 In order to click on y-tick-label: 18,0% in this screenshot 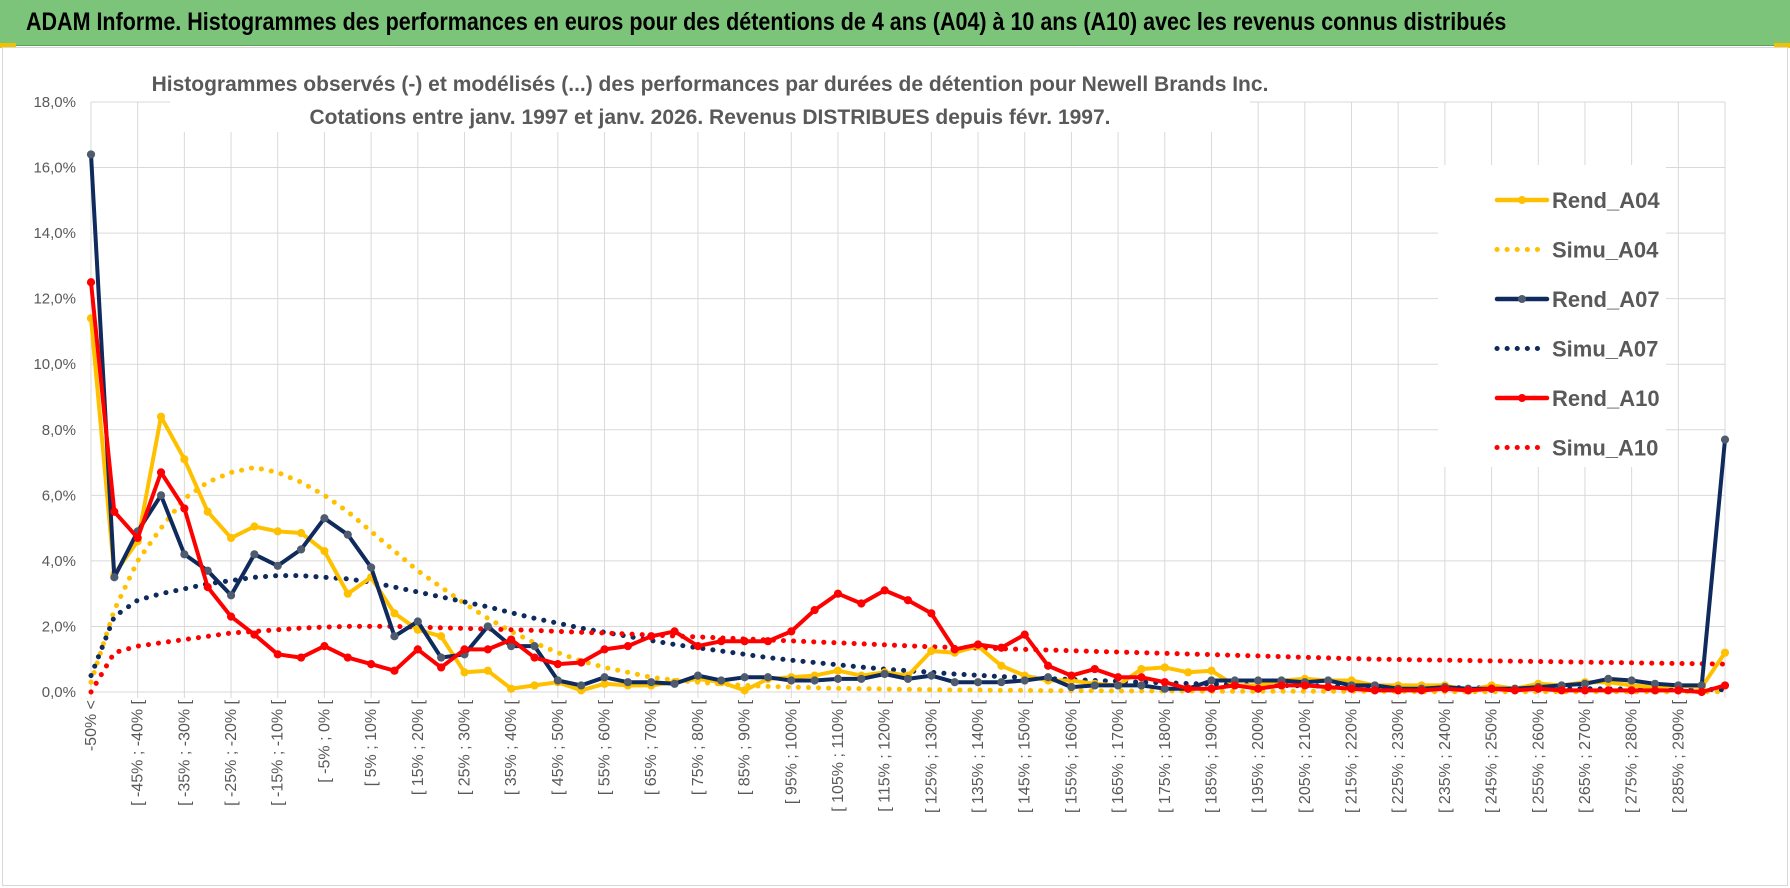, I will do `click(54, 102)`.